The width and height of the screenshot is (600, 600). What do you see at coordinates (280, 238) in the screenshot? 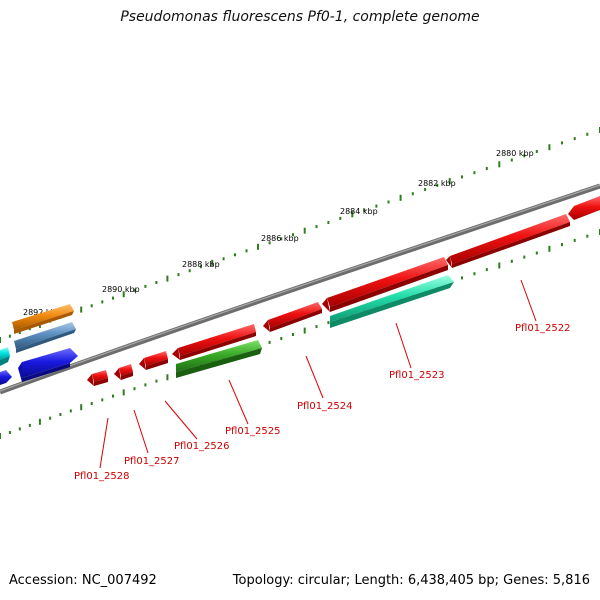
I see `scale-label-2886kbp: 2886 kbp` at bounding box center [280, 238].